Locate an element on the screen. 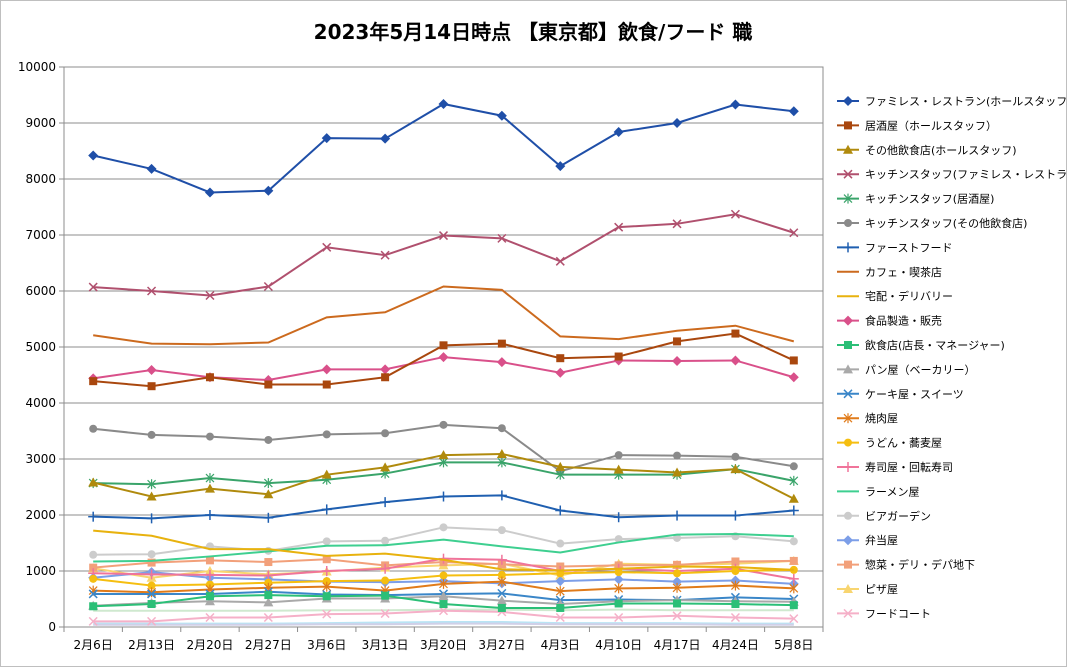 The width and height of the screenshot is (1067, 667). legend-label: ビアガーデン is located at coordinates (898, 516).